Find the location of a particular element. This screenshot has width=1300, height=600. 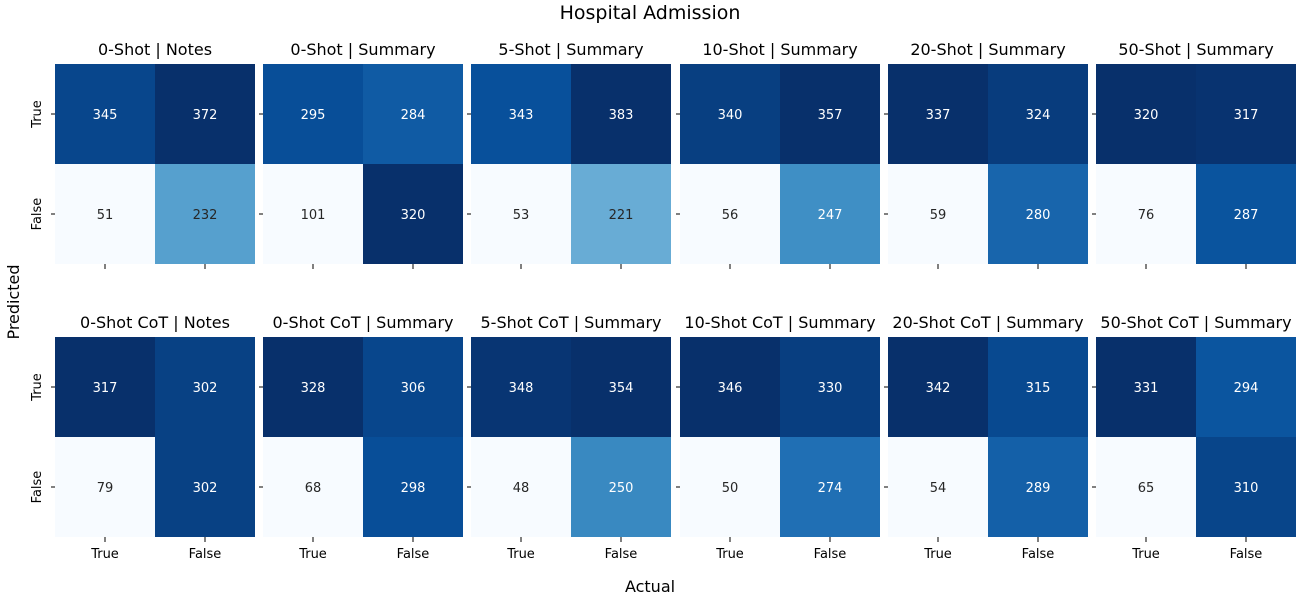

cell-value: 53 is located at coordinates (521, 215).